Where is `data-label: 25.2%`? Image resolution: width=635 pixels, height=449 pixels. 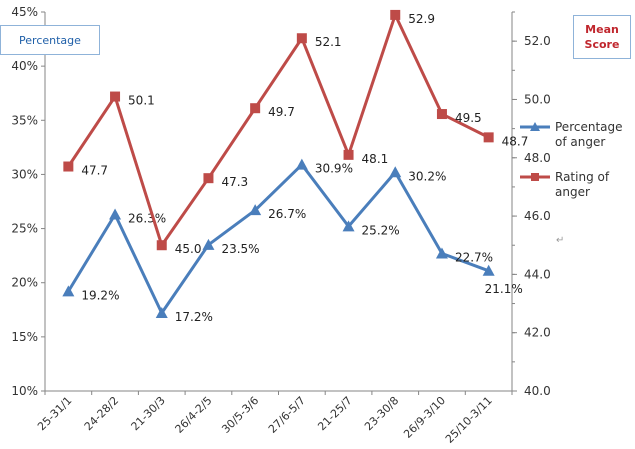 data-label: 25.2% is located at coordinates (381, 230).